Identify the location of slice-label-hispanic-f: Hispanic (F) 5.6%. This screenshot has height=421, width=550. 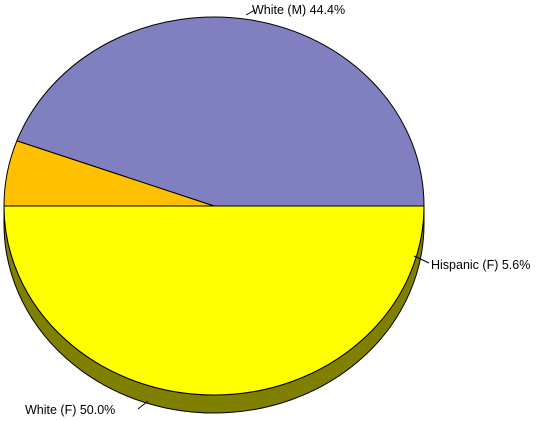
(480, 265).